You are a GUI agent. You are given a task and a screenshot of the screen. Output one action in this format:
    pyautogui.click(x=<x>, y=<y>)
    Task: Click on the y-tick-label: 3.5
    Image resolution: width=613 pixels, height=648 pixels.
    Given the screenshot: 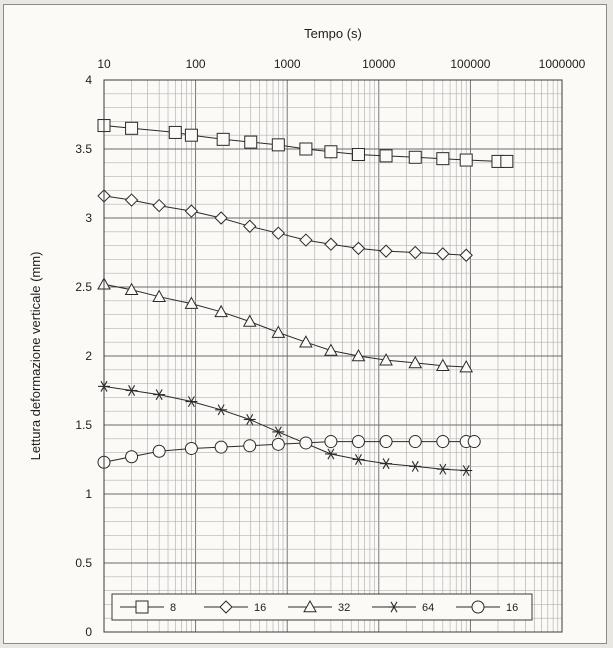 What is the action you would take?
    pyautogui.click(x=83, y=149)
    